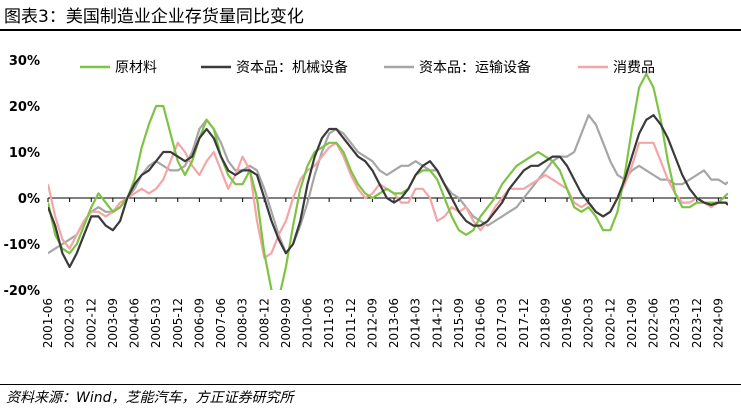 Image resolution: width=741 pixels, height=412 pixels. What do you see at coordinates (21, 291) in the screenshot?
I see `y-tick-label: -20%` at bounding box center [21, 291].